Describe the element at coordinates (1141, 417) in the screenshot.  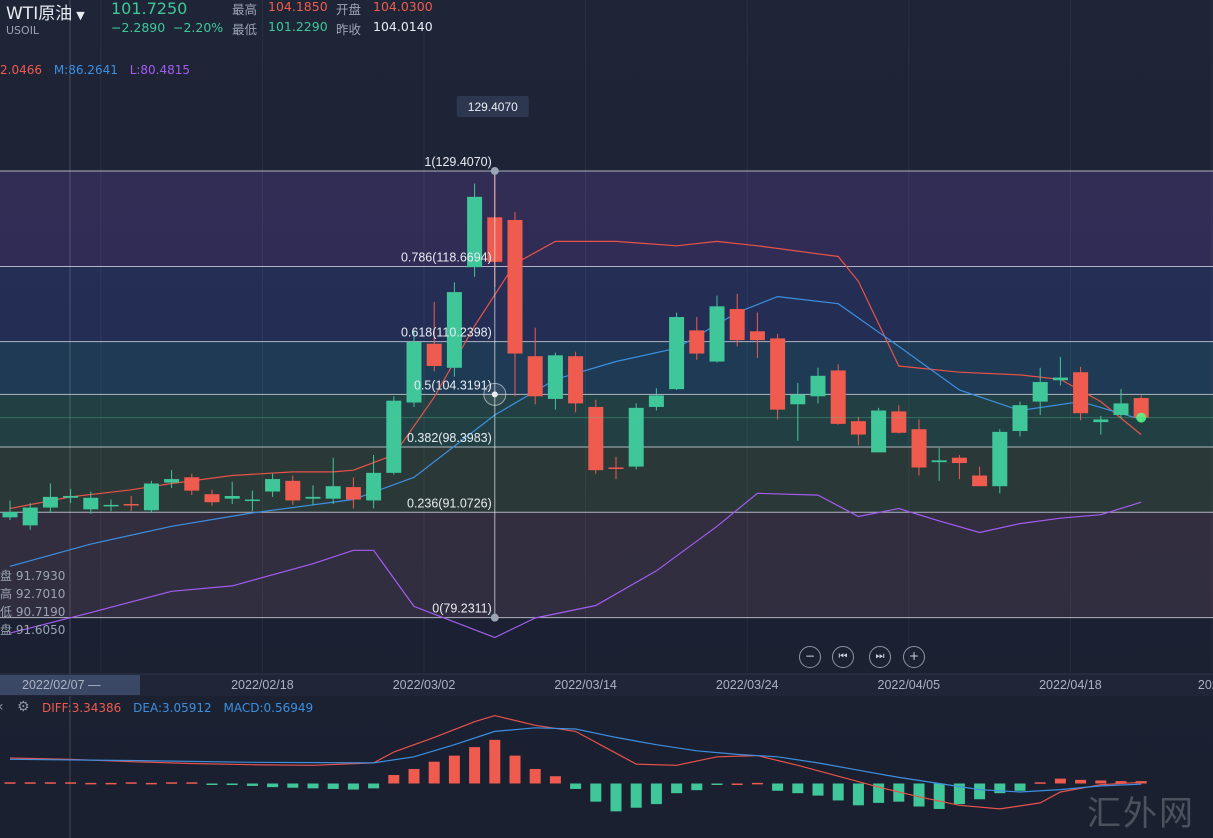
I see `last-price-glow` at that location.